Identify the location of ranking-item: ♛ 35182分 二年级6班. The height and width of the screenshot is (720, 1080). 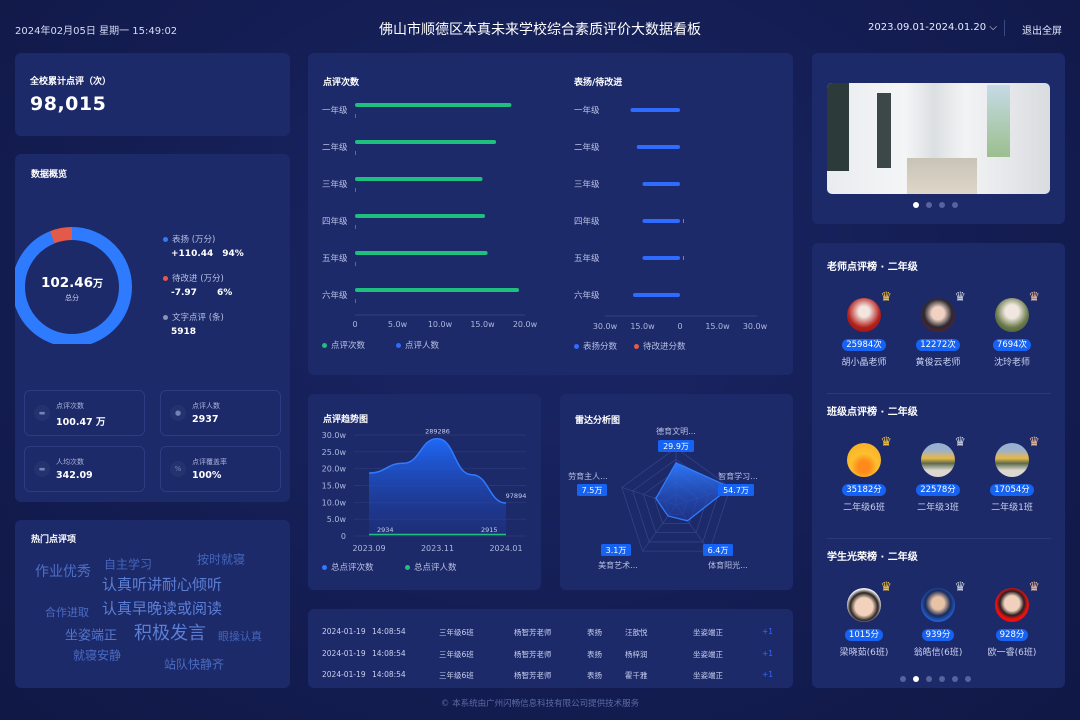
(864, 474).